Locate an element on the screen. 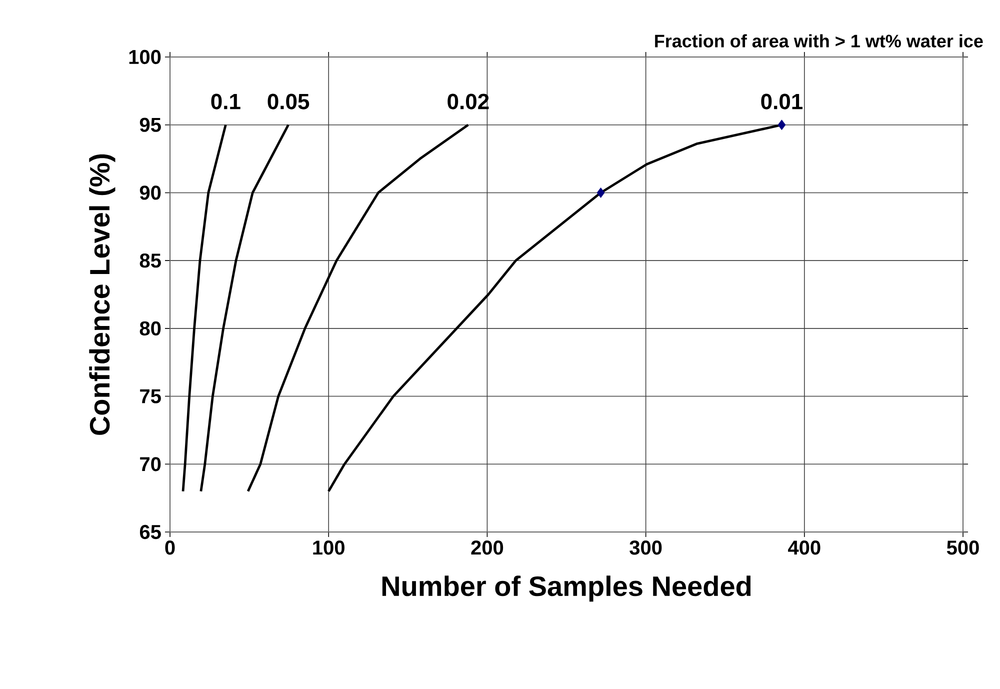  chart-title: Fraction of area with > 1 wt% water ice is located at coordinates (819, 41).